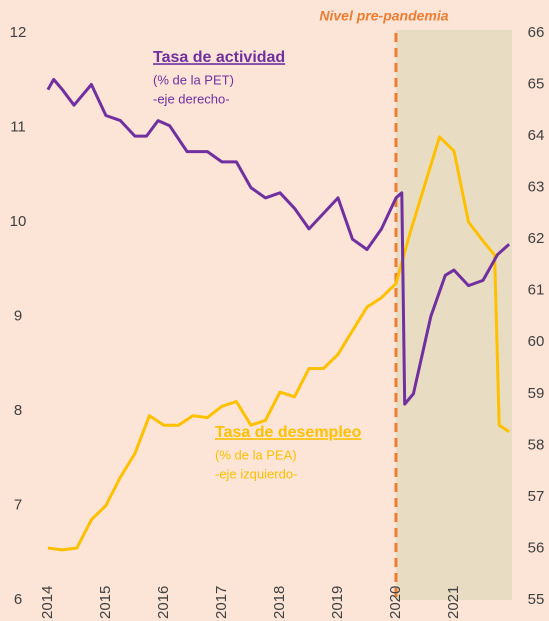  Describe the element at coordinates (536, 84) in the screenshot. I see `y2-tick-label: 65` at that location.